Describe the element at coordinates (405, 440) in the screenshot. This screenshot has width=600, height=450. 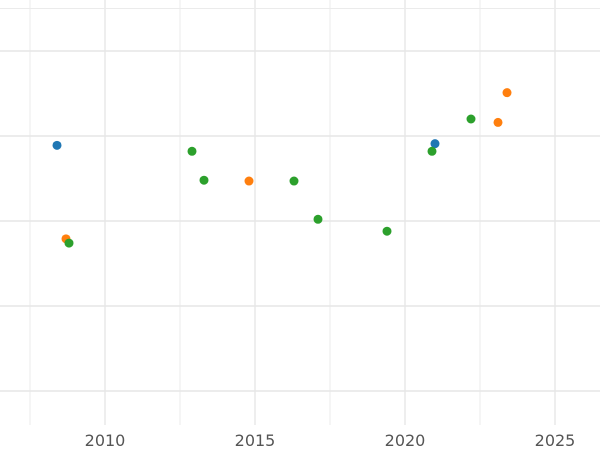
I see `x-tick-label: 2020` at that location.